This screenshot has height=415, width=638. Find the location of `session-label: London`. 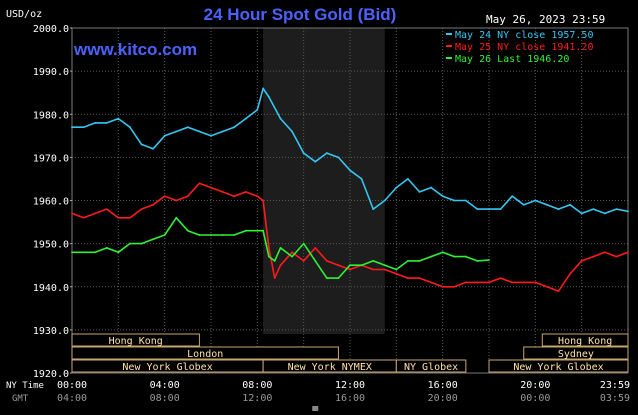

session-label: London is located at coordinates (205, 354).